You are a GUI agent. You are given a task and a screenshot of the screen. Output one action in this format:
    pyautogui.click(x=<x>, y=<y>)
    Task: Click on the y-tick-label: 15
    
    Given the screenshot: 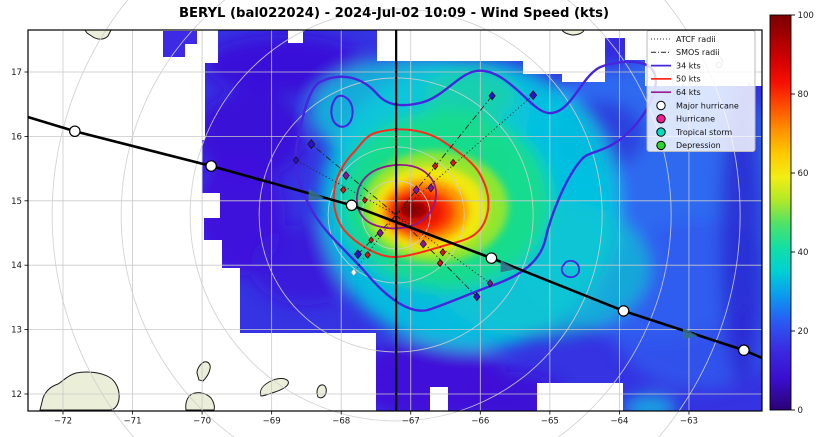 What is the action you would take?
    pyautogui.click(x=16, y=202)
    